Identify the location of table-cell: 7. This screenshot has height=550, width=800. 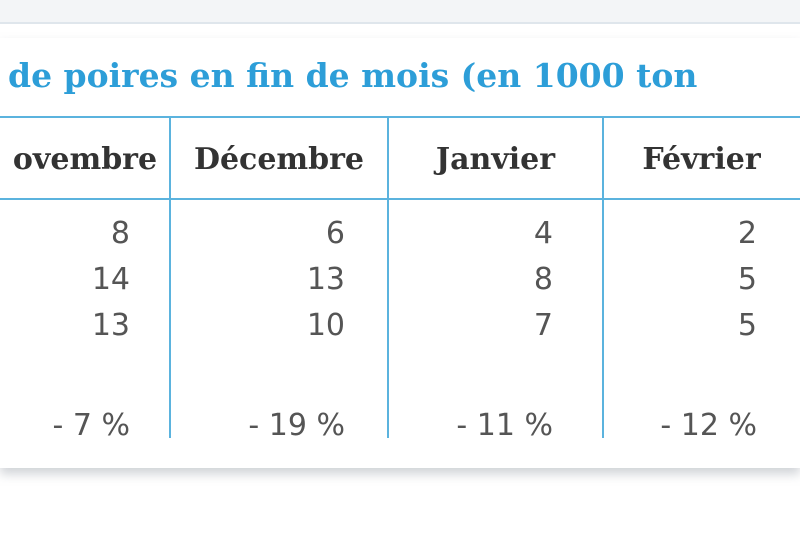
(543, 325).